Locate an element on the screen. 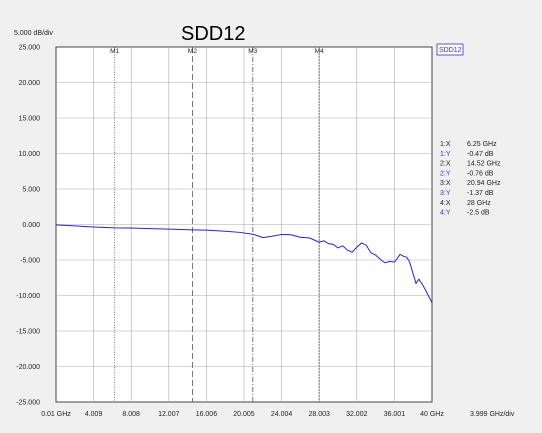 The width and height of the screenshot is (542, 433). readout-label: 1:Y is located at coordinates (445, 154).